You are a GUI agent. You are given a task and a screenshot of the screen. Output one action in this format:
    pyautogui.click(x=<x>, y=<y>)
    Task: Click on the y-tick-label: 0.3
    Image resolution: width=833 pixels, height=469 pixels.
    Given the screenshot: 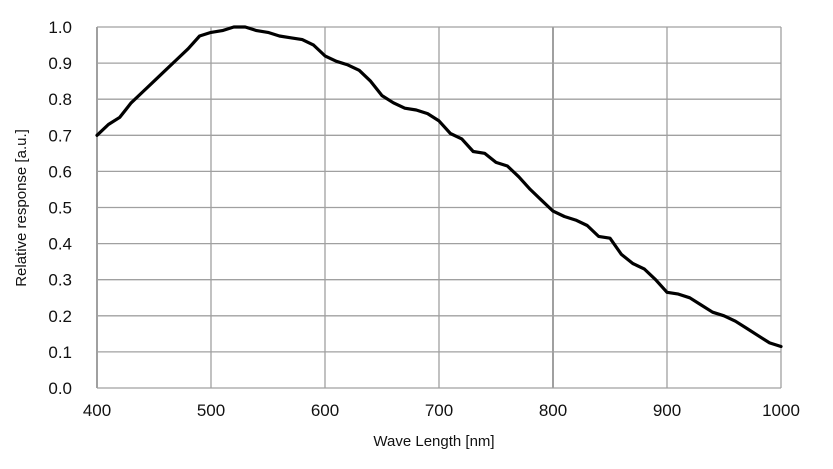 What is the action you would take?
    pyautogui.click(x=60, y=280)
    